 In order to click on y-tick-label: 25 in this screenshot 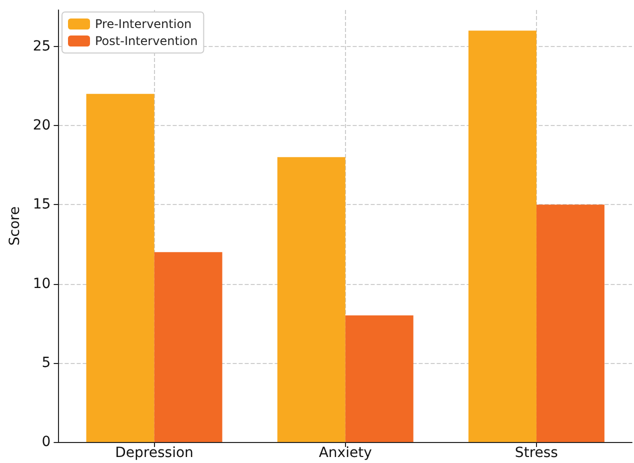, I will do `click(41, 46)`.